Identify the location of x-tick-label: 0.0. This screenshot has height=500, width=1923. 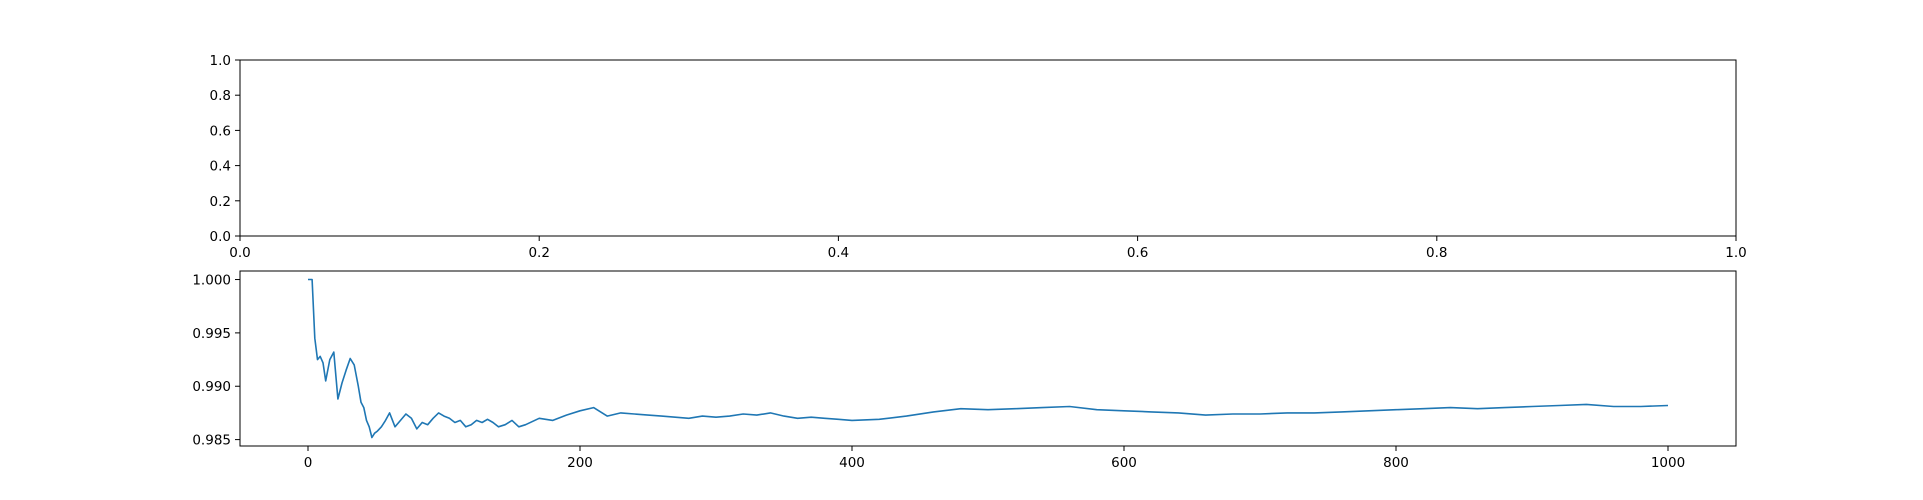
(239, 253).